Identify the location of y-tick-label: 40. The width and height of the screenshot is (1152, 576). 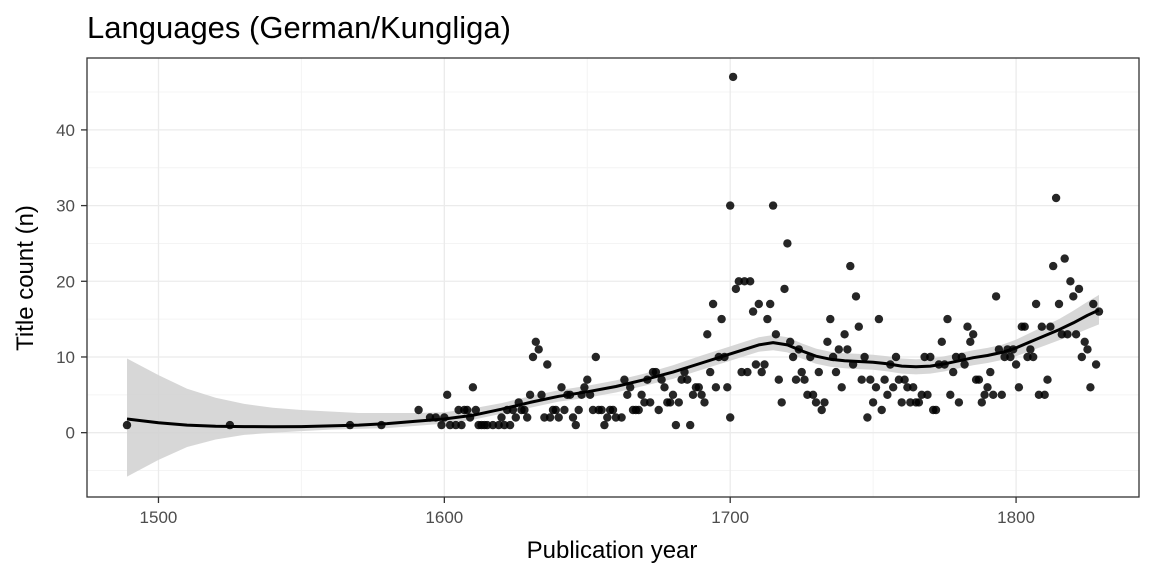
(65, 130).